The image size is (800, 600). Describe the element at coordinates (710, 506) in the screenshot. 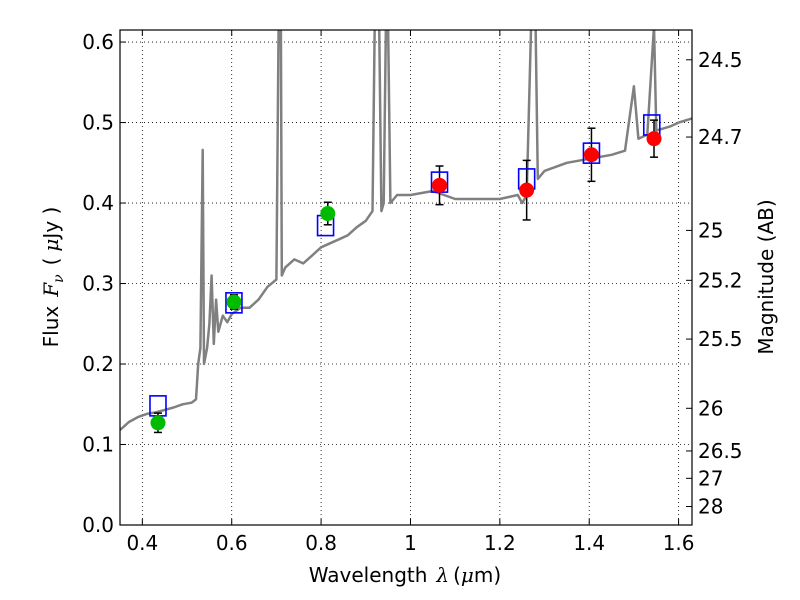

I see `magnitude-tick-label: 28` at that location.